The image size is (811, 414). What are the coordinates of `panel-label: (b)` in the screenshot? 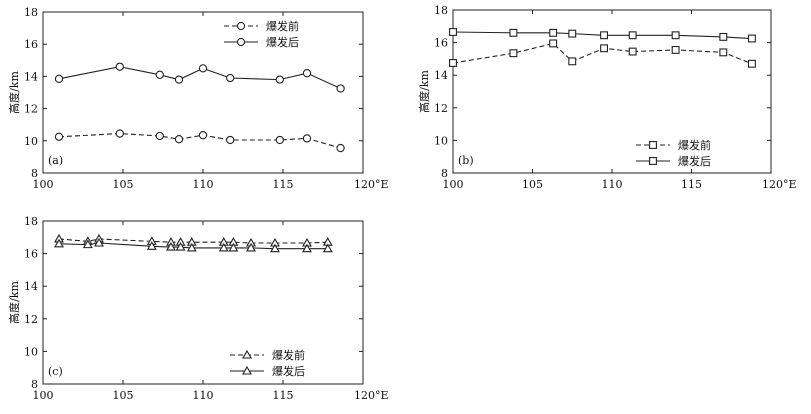 It's located at (466, 160).